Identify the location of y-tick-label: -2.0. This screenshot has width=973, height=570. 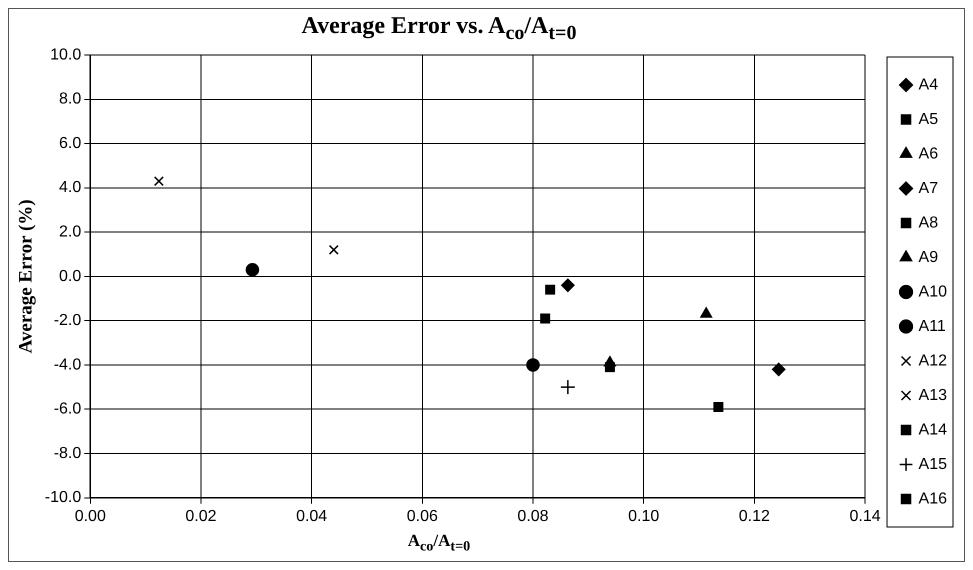
(68, 321).